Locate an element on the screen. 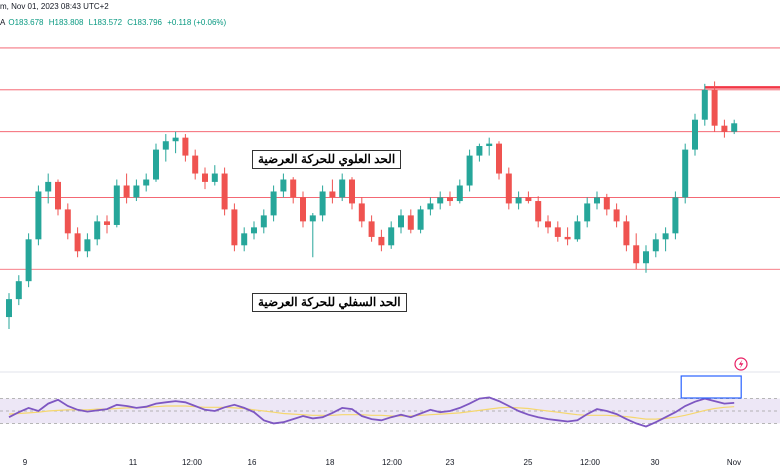 The height and width of the screenshot is (470, 780). chart-header: m, Nov 01, 2023 08:43 UTC+2 is located at coordinates (54, 6).